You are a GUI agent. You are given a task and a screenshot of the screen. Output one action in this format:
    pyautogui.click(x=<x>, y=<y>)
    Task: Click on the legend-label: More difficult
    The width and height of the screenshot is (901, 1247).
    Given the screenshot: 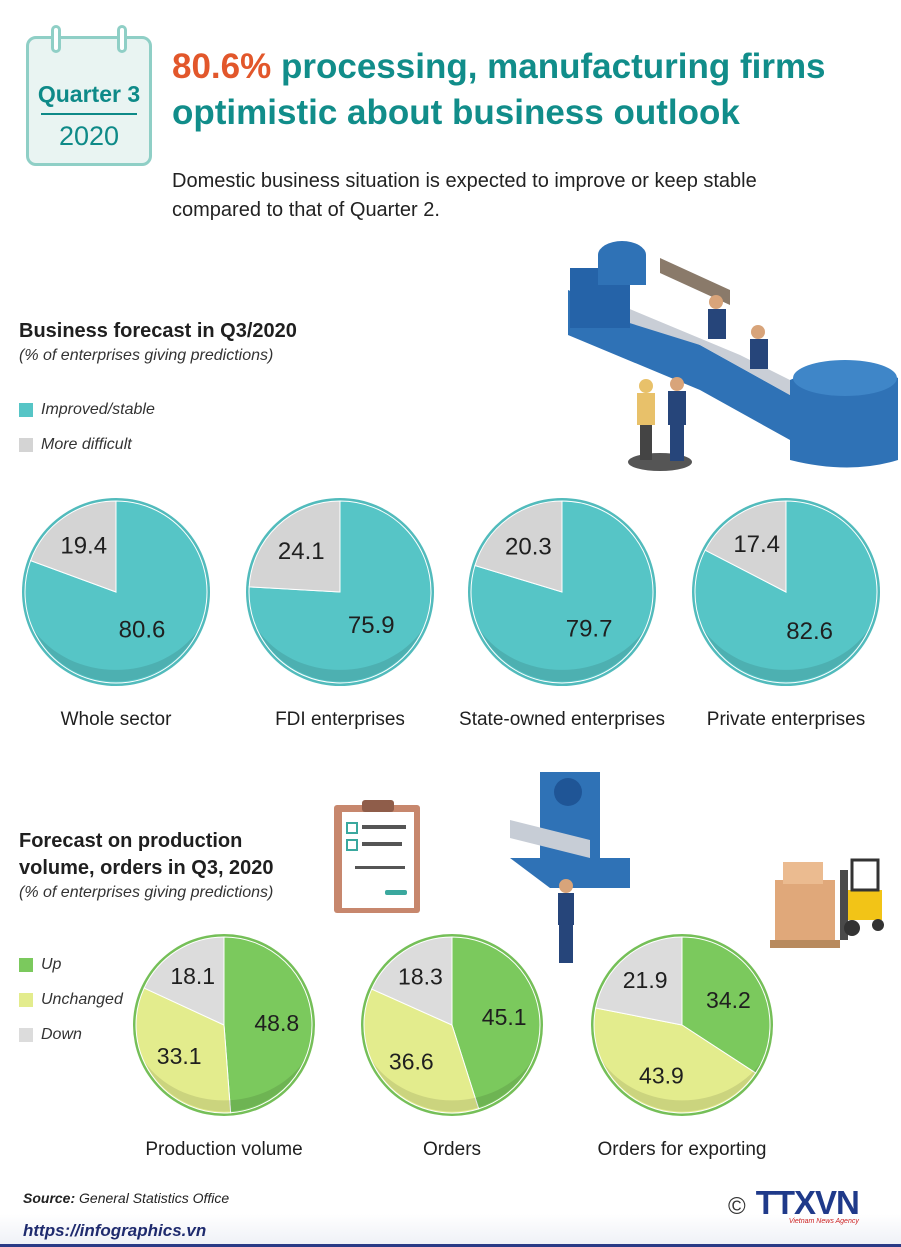 What is the action you would take?
    pyautogui.click(x=86, y=444)
    